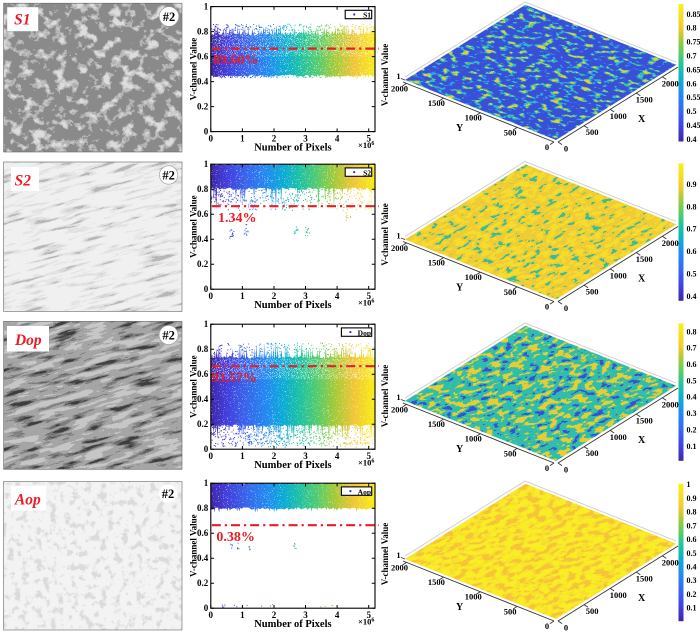 The width and height of the screenshot is (700, 636). Describe the element at coordinates (642, 598) in the screenshot. I see `svg-text: X` at that location.